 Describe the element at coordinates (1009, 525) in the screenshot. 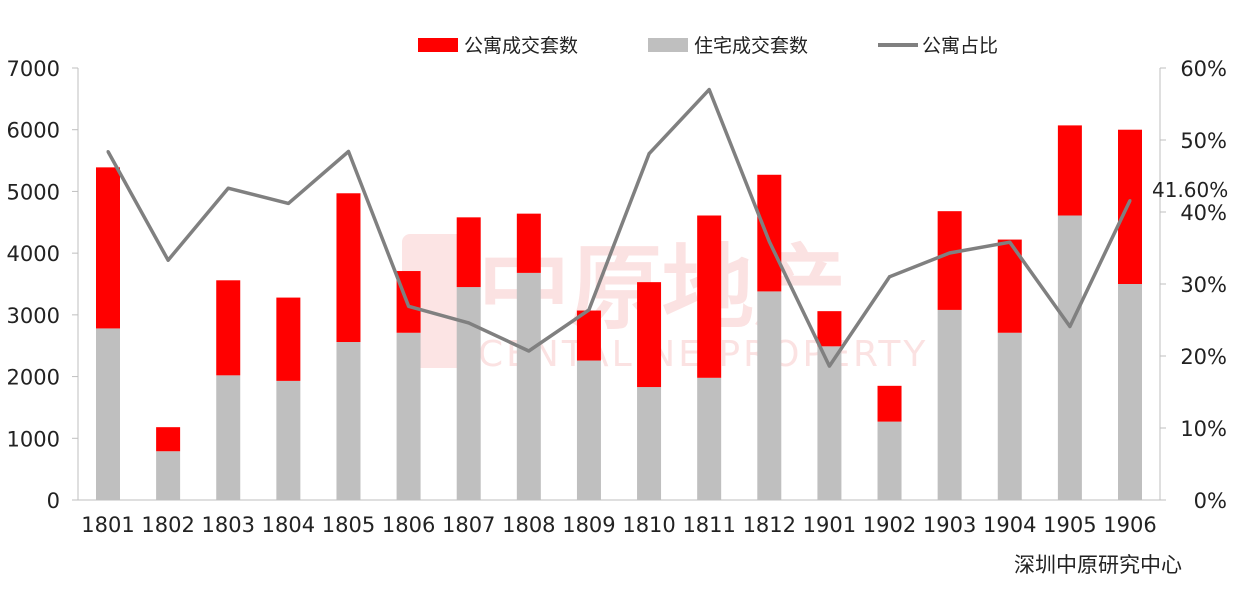

I see `x-tick-label: 1904` at that location.